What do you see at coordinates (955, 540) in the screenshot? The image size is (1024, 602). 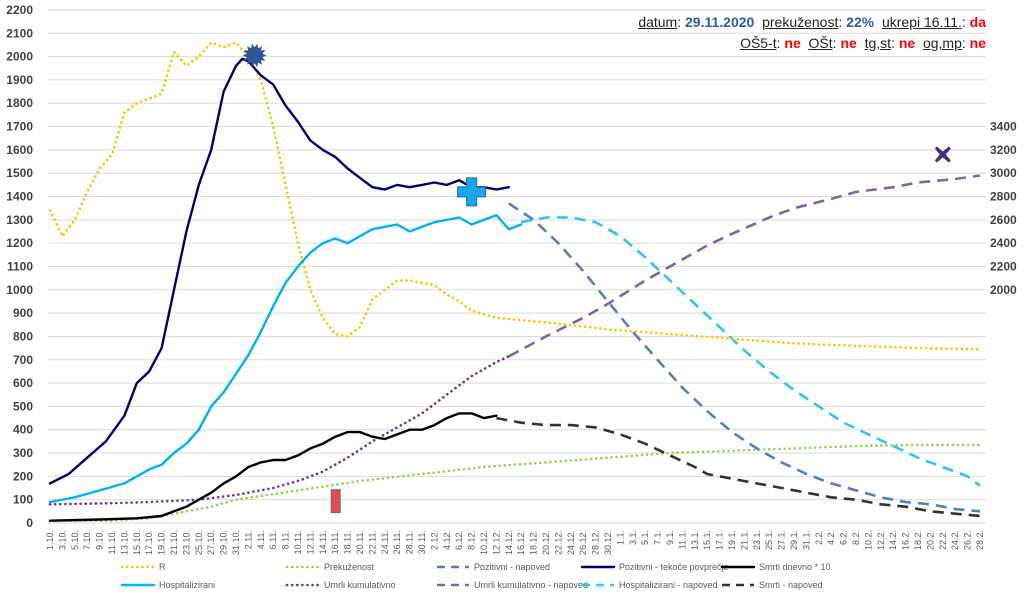 I see `x-tick-label: 24.2.` at bounding box center [955, 540].